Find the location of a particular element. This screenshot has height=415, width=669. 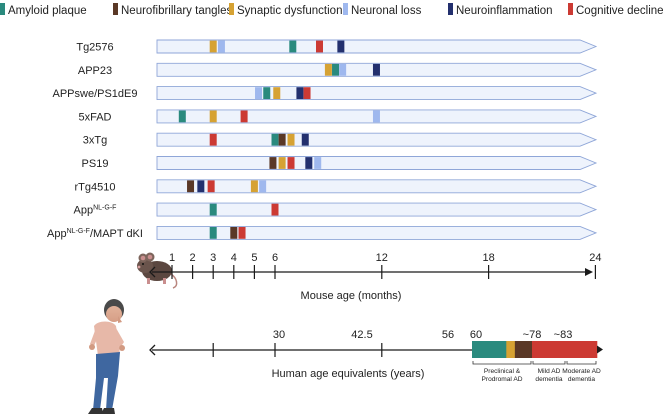

mouse-tick-12: 12 is located at coordinates (382, 265).